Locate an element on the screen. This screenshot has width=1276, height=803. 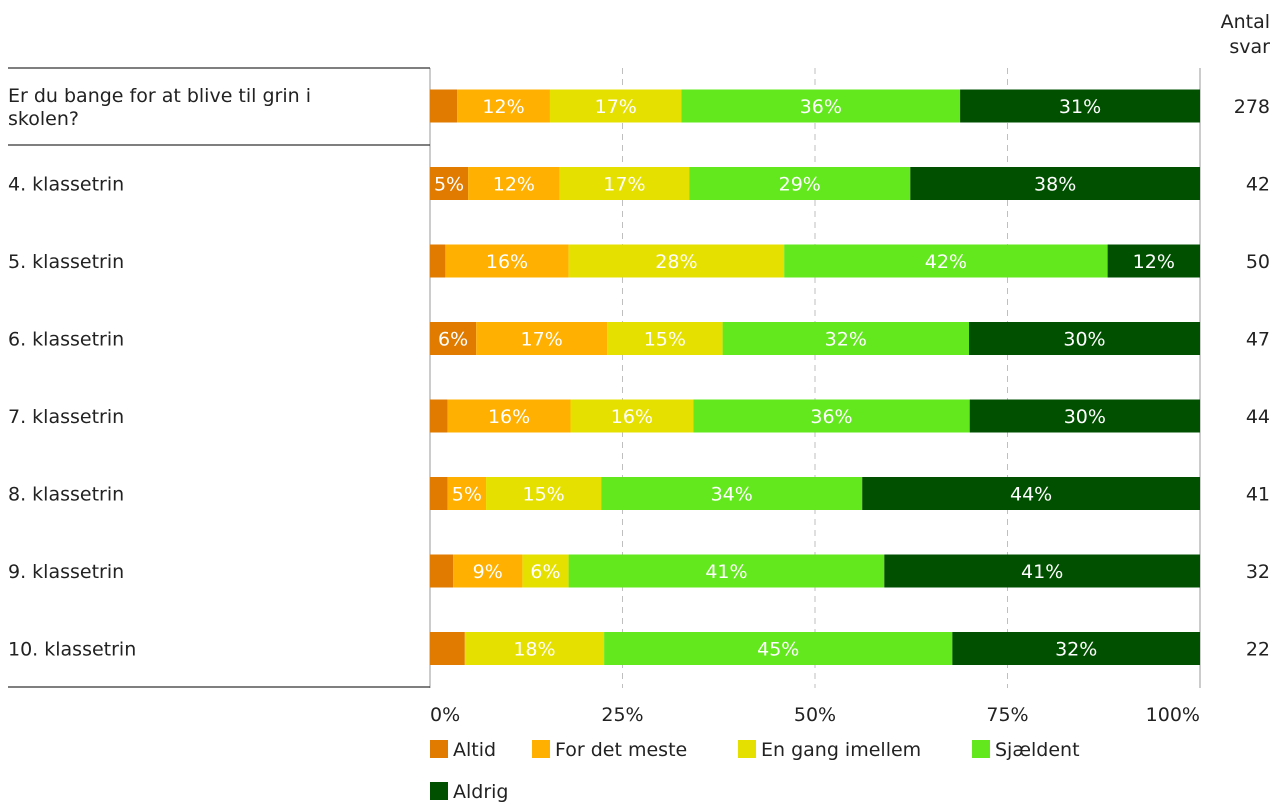
row-label: 7. klassetrin is located at coordinates (66, 417).